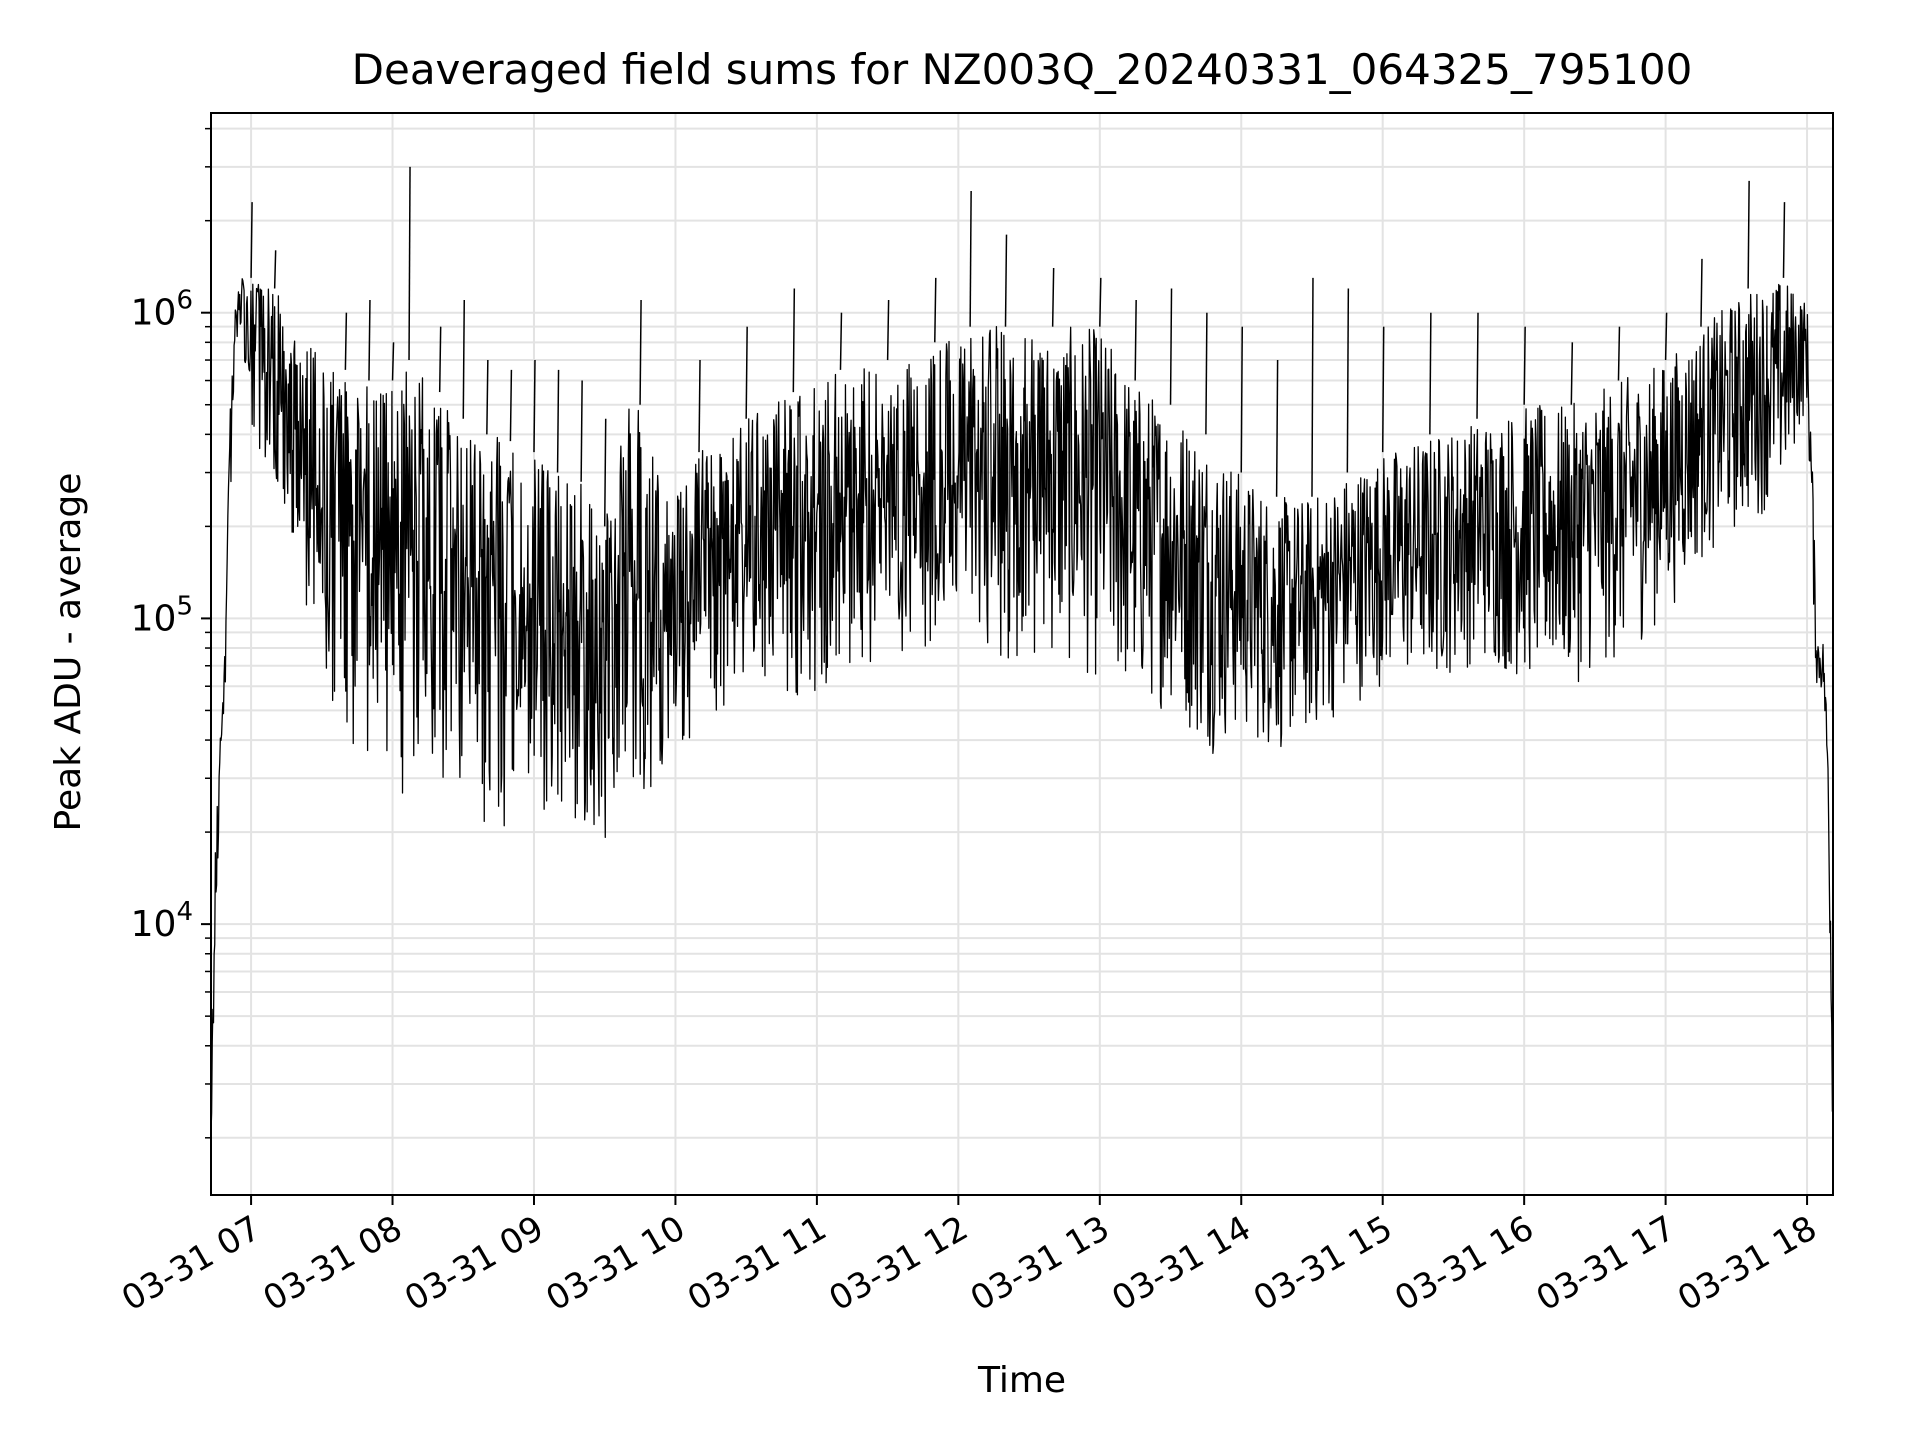 Image resolution: width=1920 pixels, height=1444 pixels. What do you see at coordinates (1021, 1380) in the screenshot?
I see `x-axis-label: Time` at bounding box center [1021, 1380].